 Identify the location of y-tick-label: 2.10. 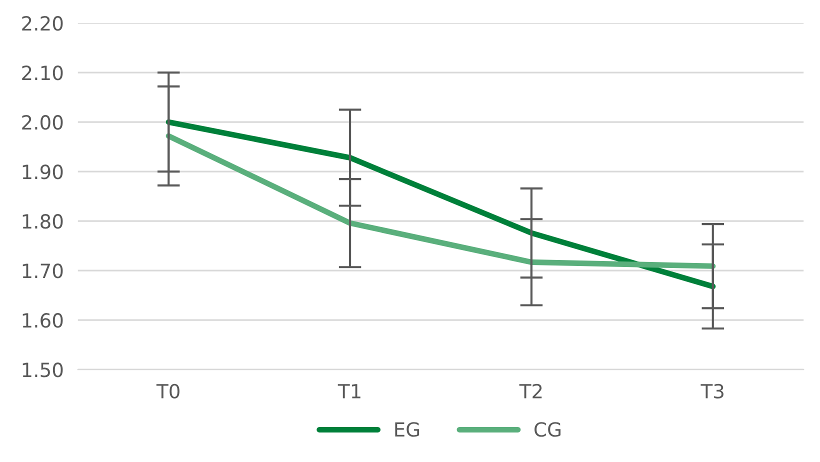
(42, 73).